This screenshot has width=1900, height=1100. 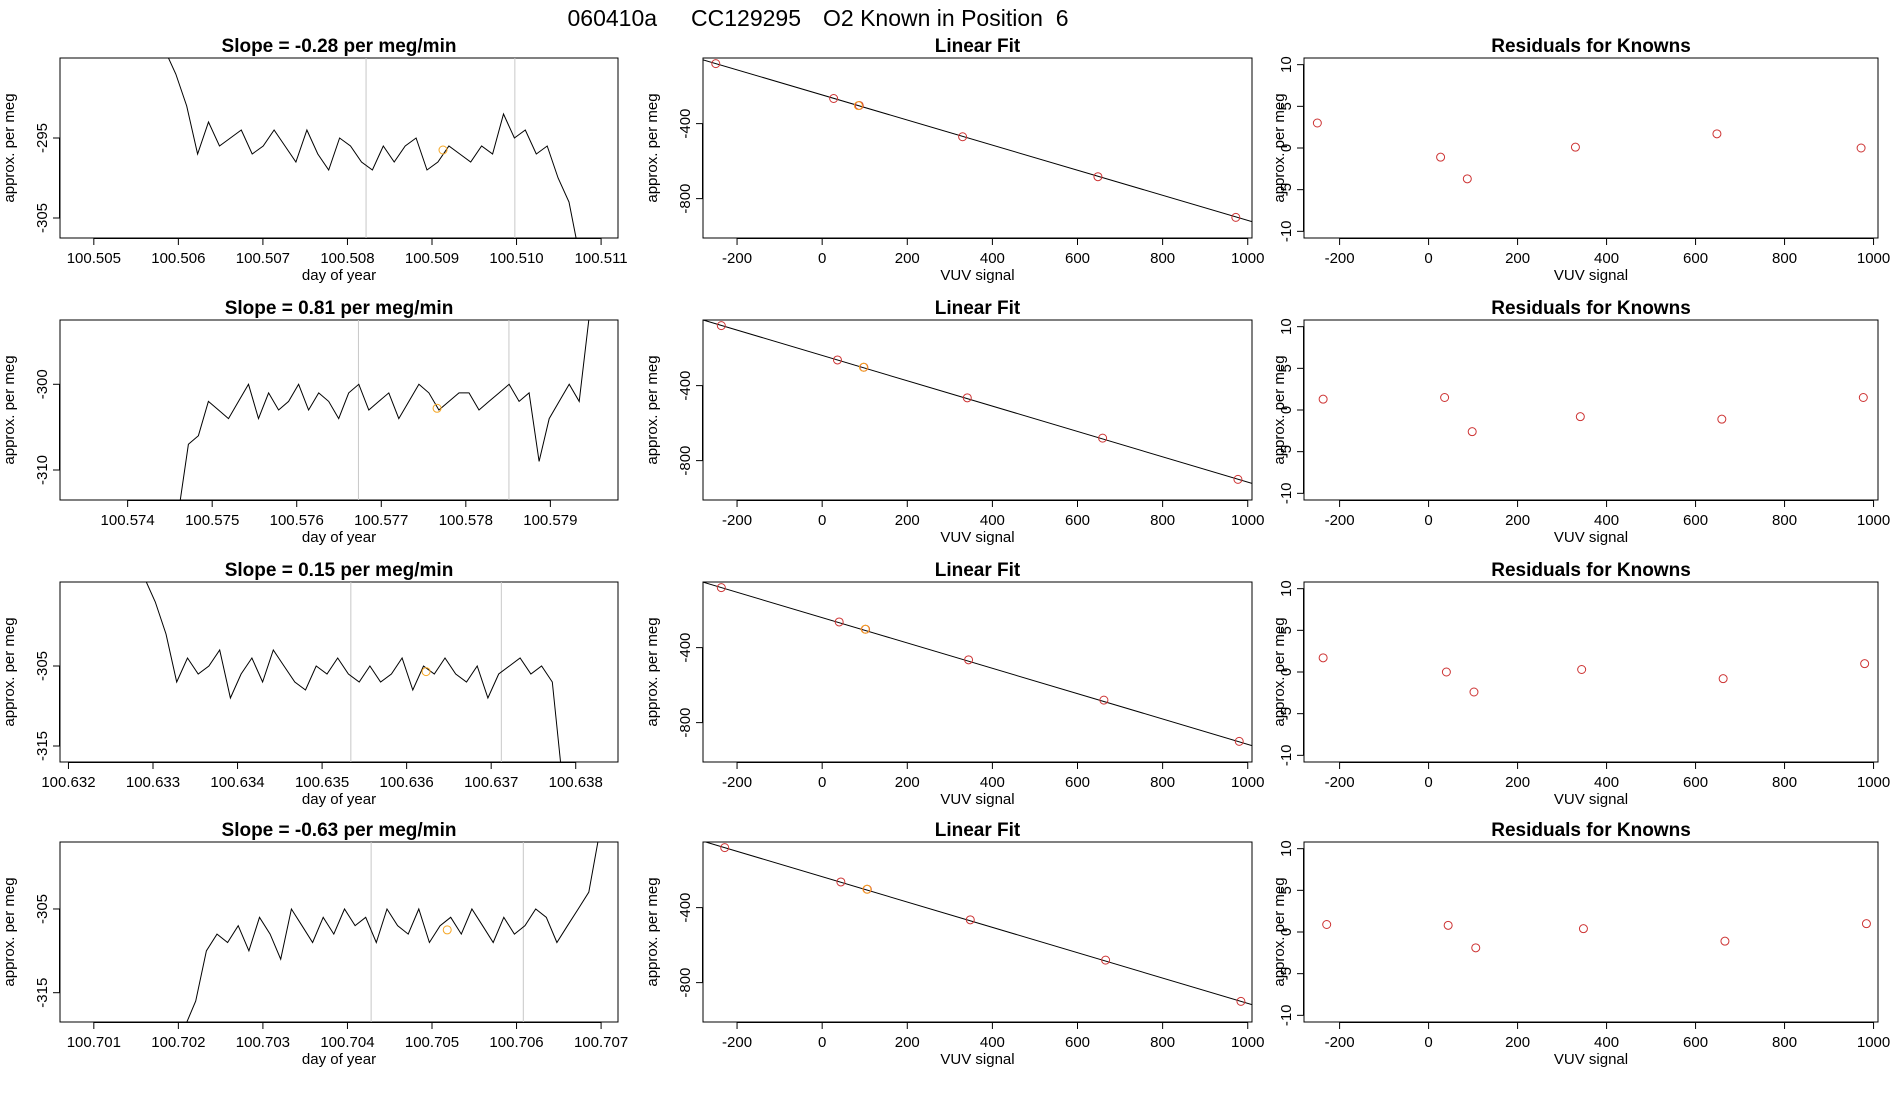 What do you see at coordinates (1591, 570) in the screenshot?
I see `panel-title: Residuals for Knowns` at bounding box center [1591, 570].